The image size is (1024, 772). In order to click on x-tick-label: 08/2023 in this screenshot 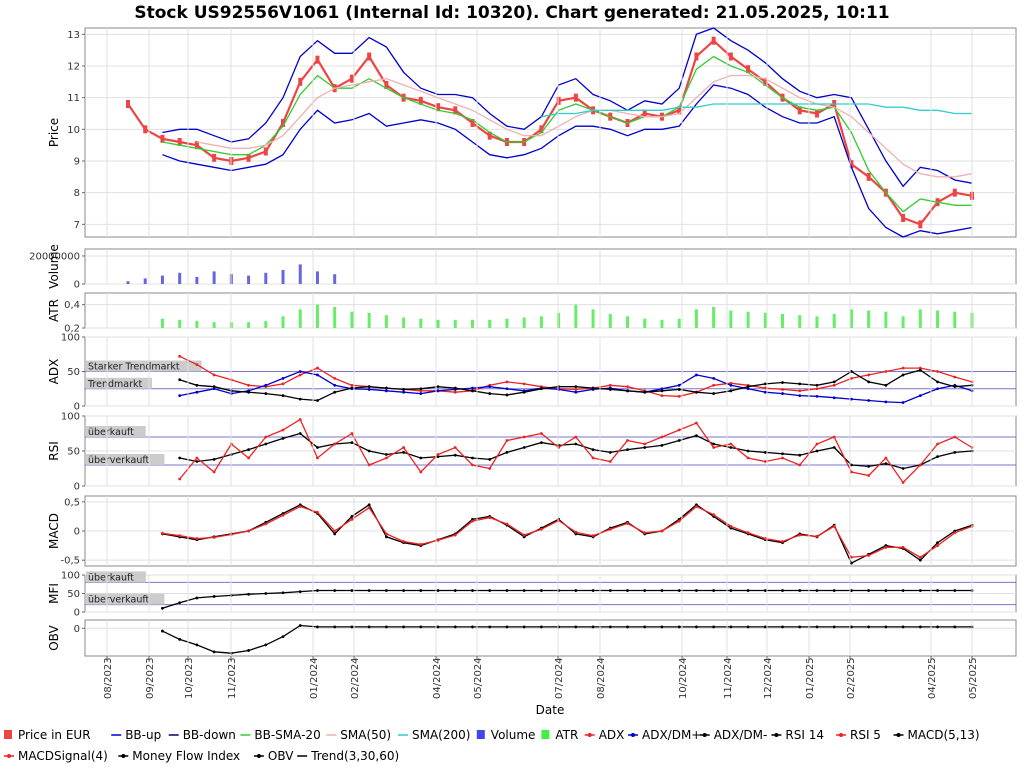, I will do `click(108, 678)`.